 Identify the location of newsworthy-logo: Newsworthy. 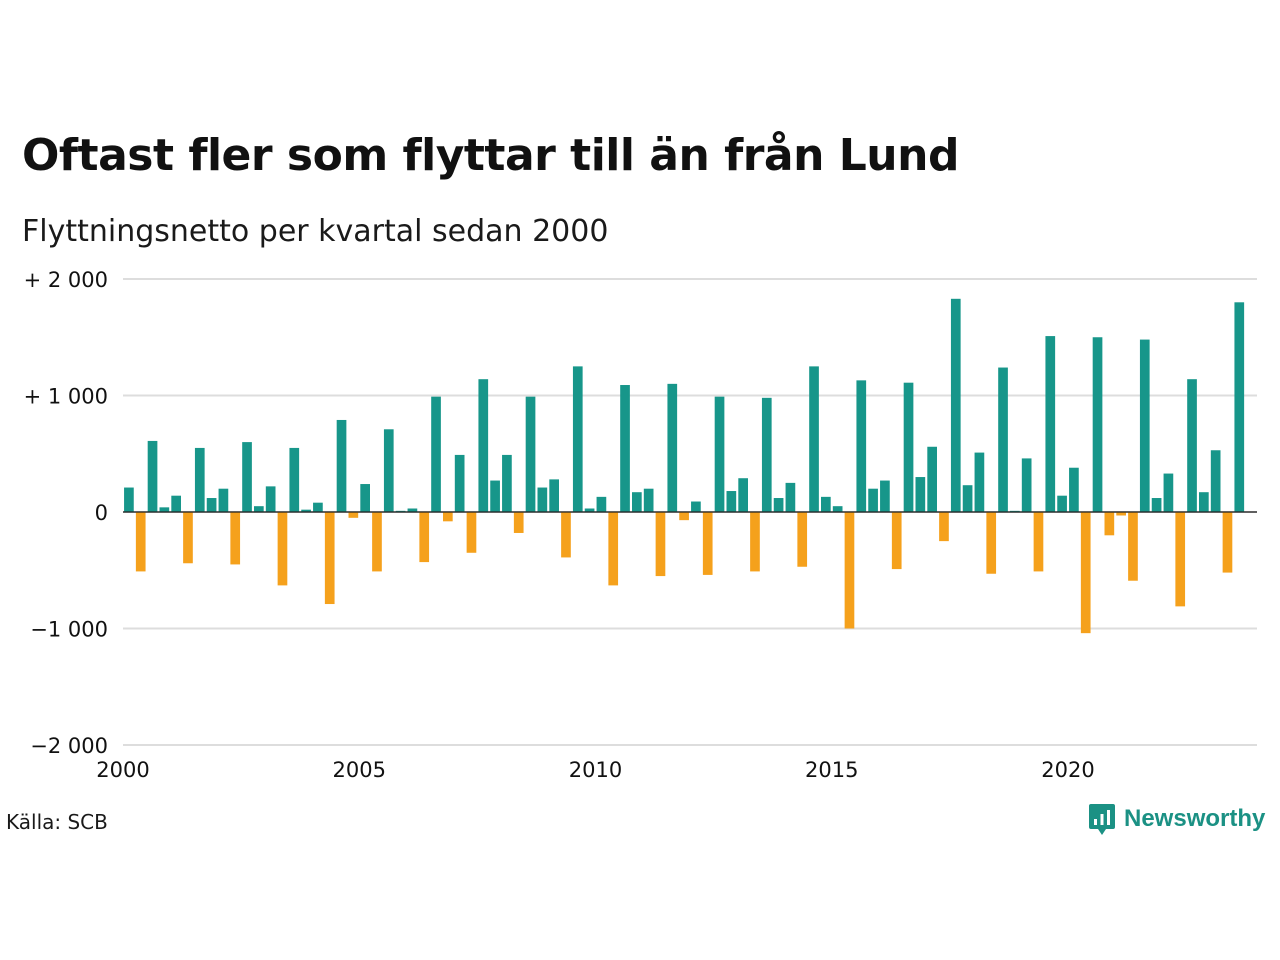
(1176, 819).